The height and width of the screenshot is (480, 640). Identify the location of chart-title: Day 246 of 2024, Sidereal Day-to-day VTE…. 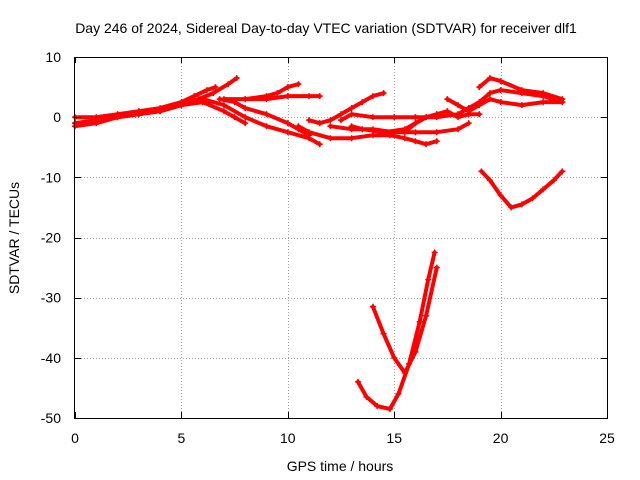
(326, 28).